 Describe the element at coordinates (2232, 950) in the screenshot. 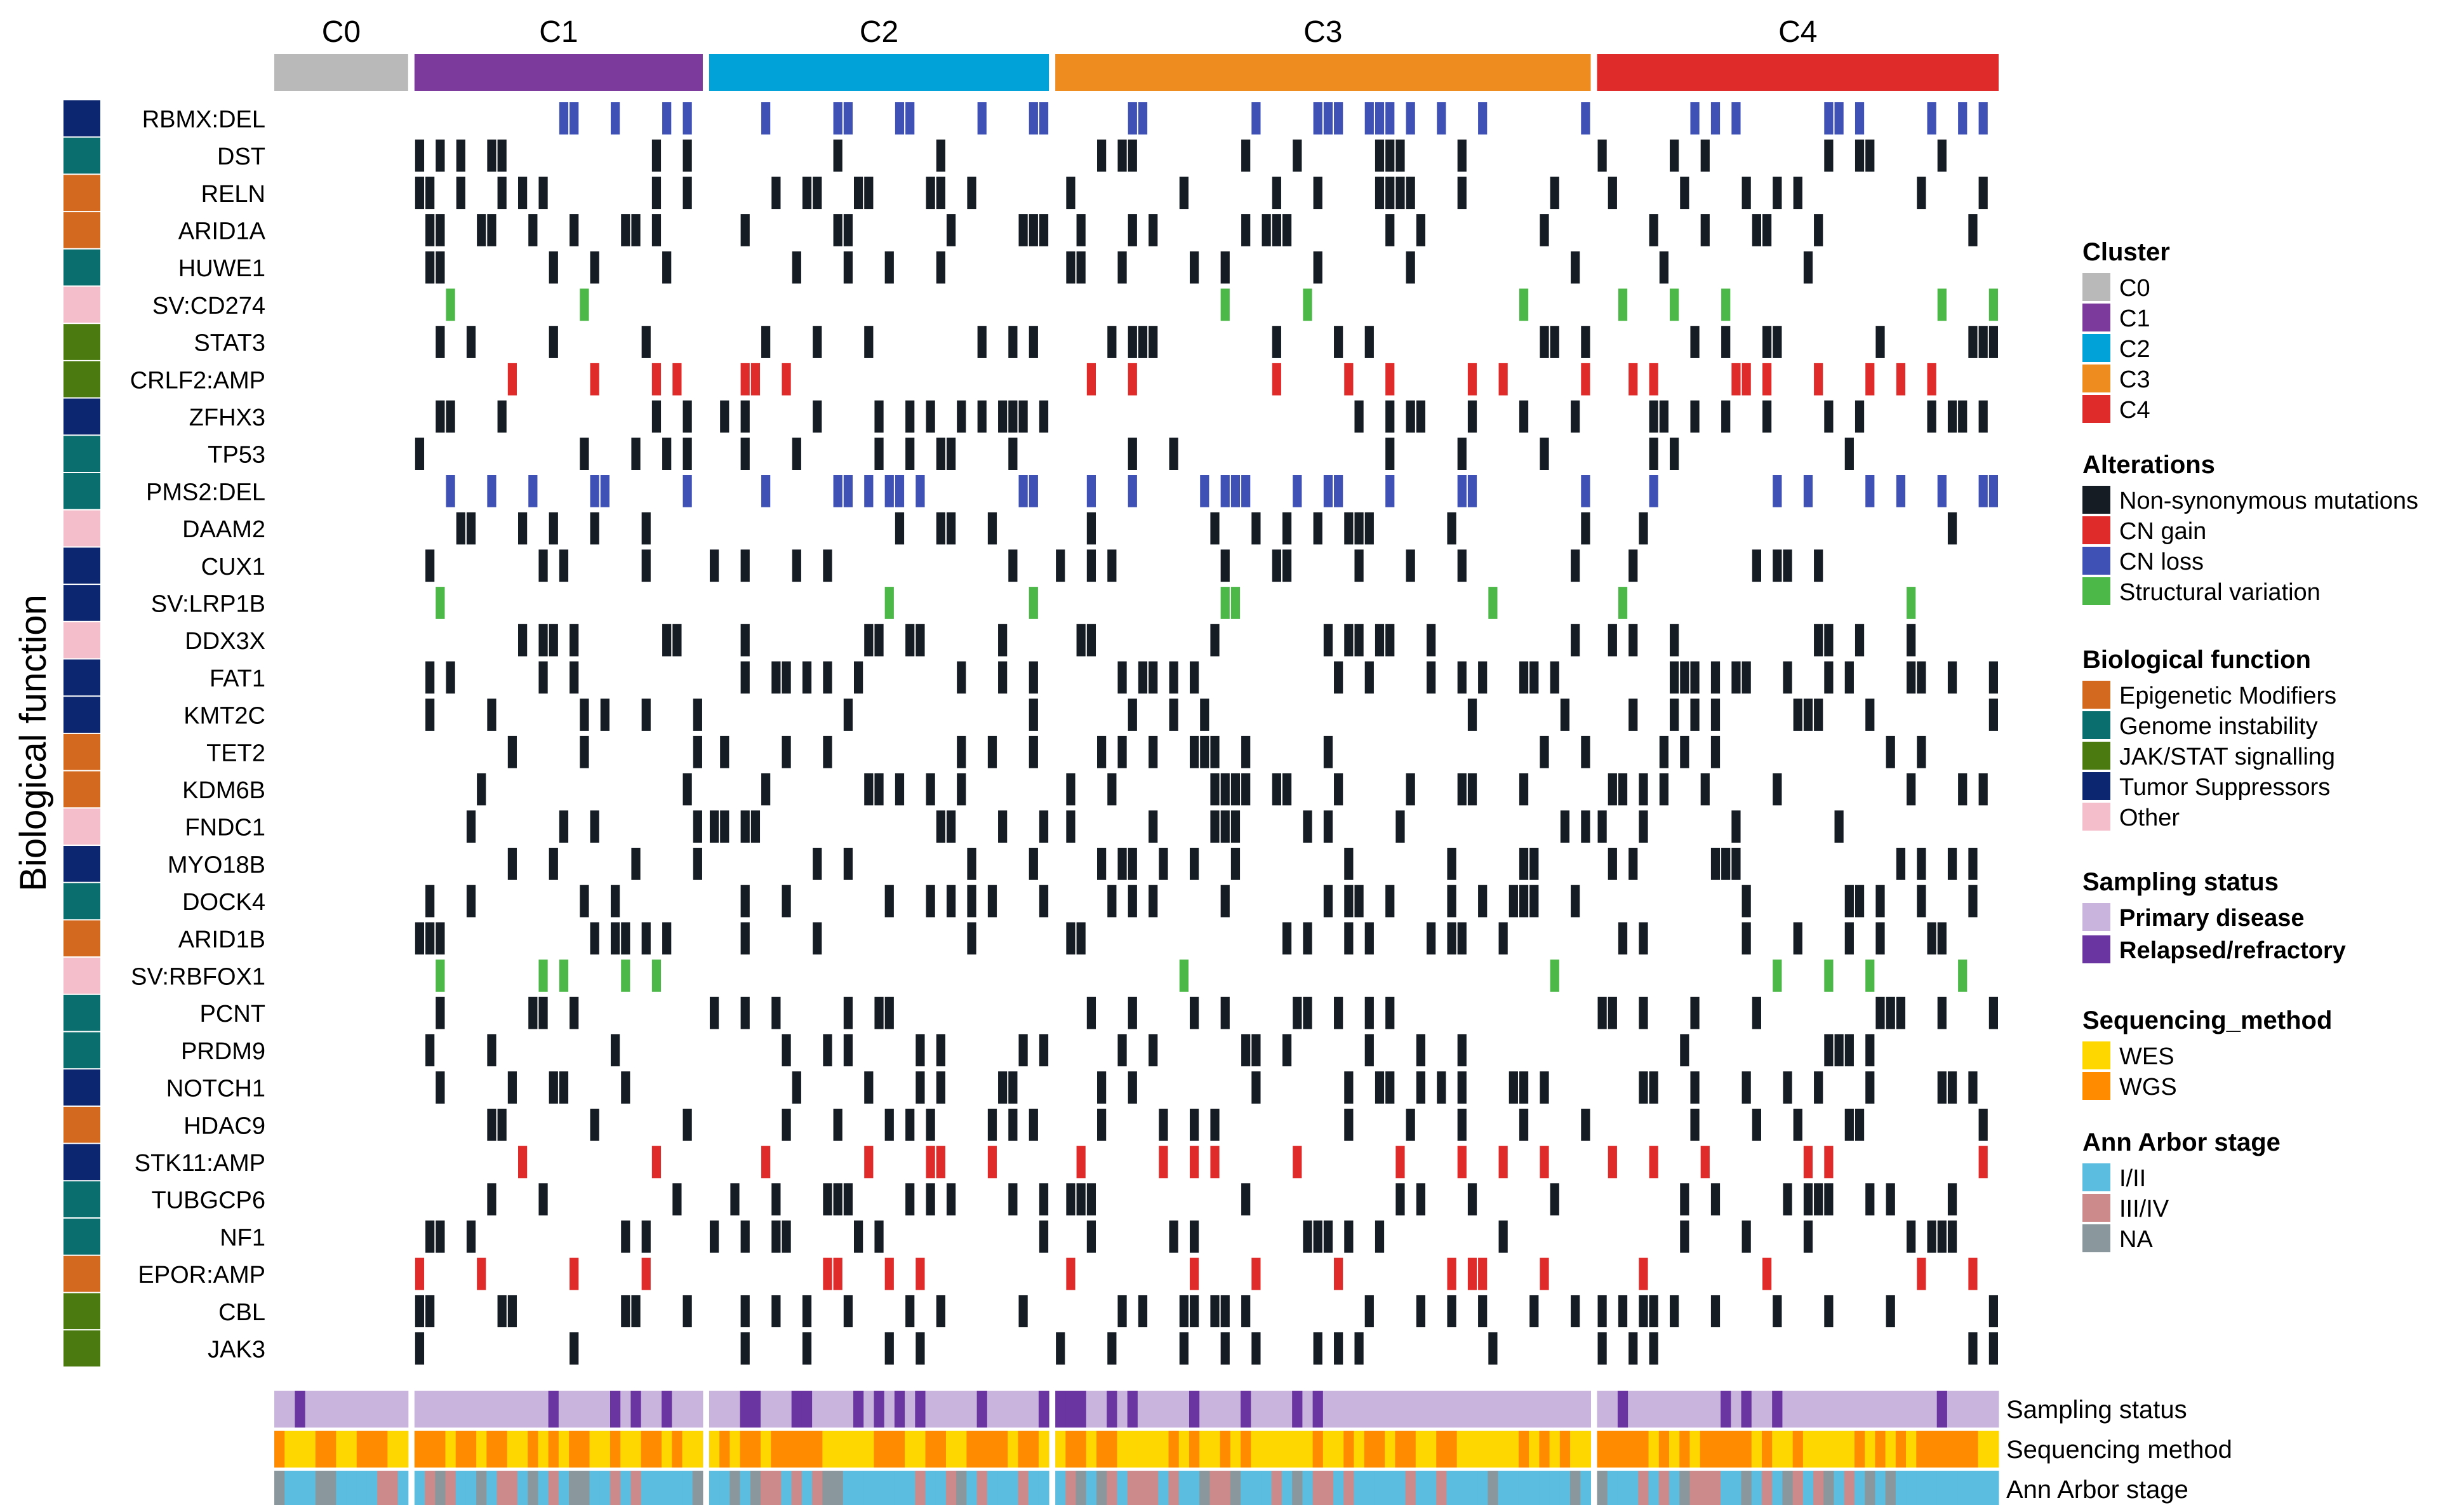

I see `legend-label: Relapsed/refractory` at that location.